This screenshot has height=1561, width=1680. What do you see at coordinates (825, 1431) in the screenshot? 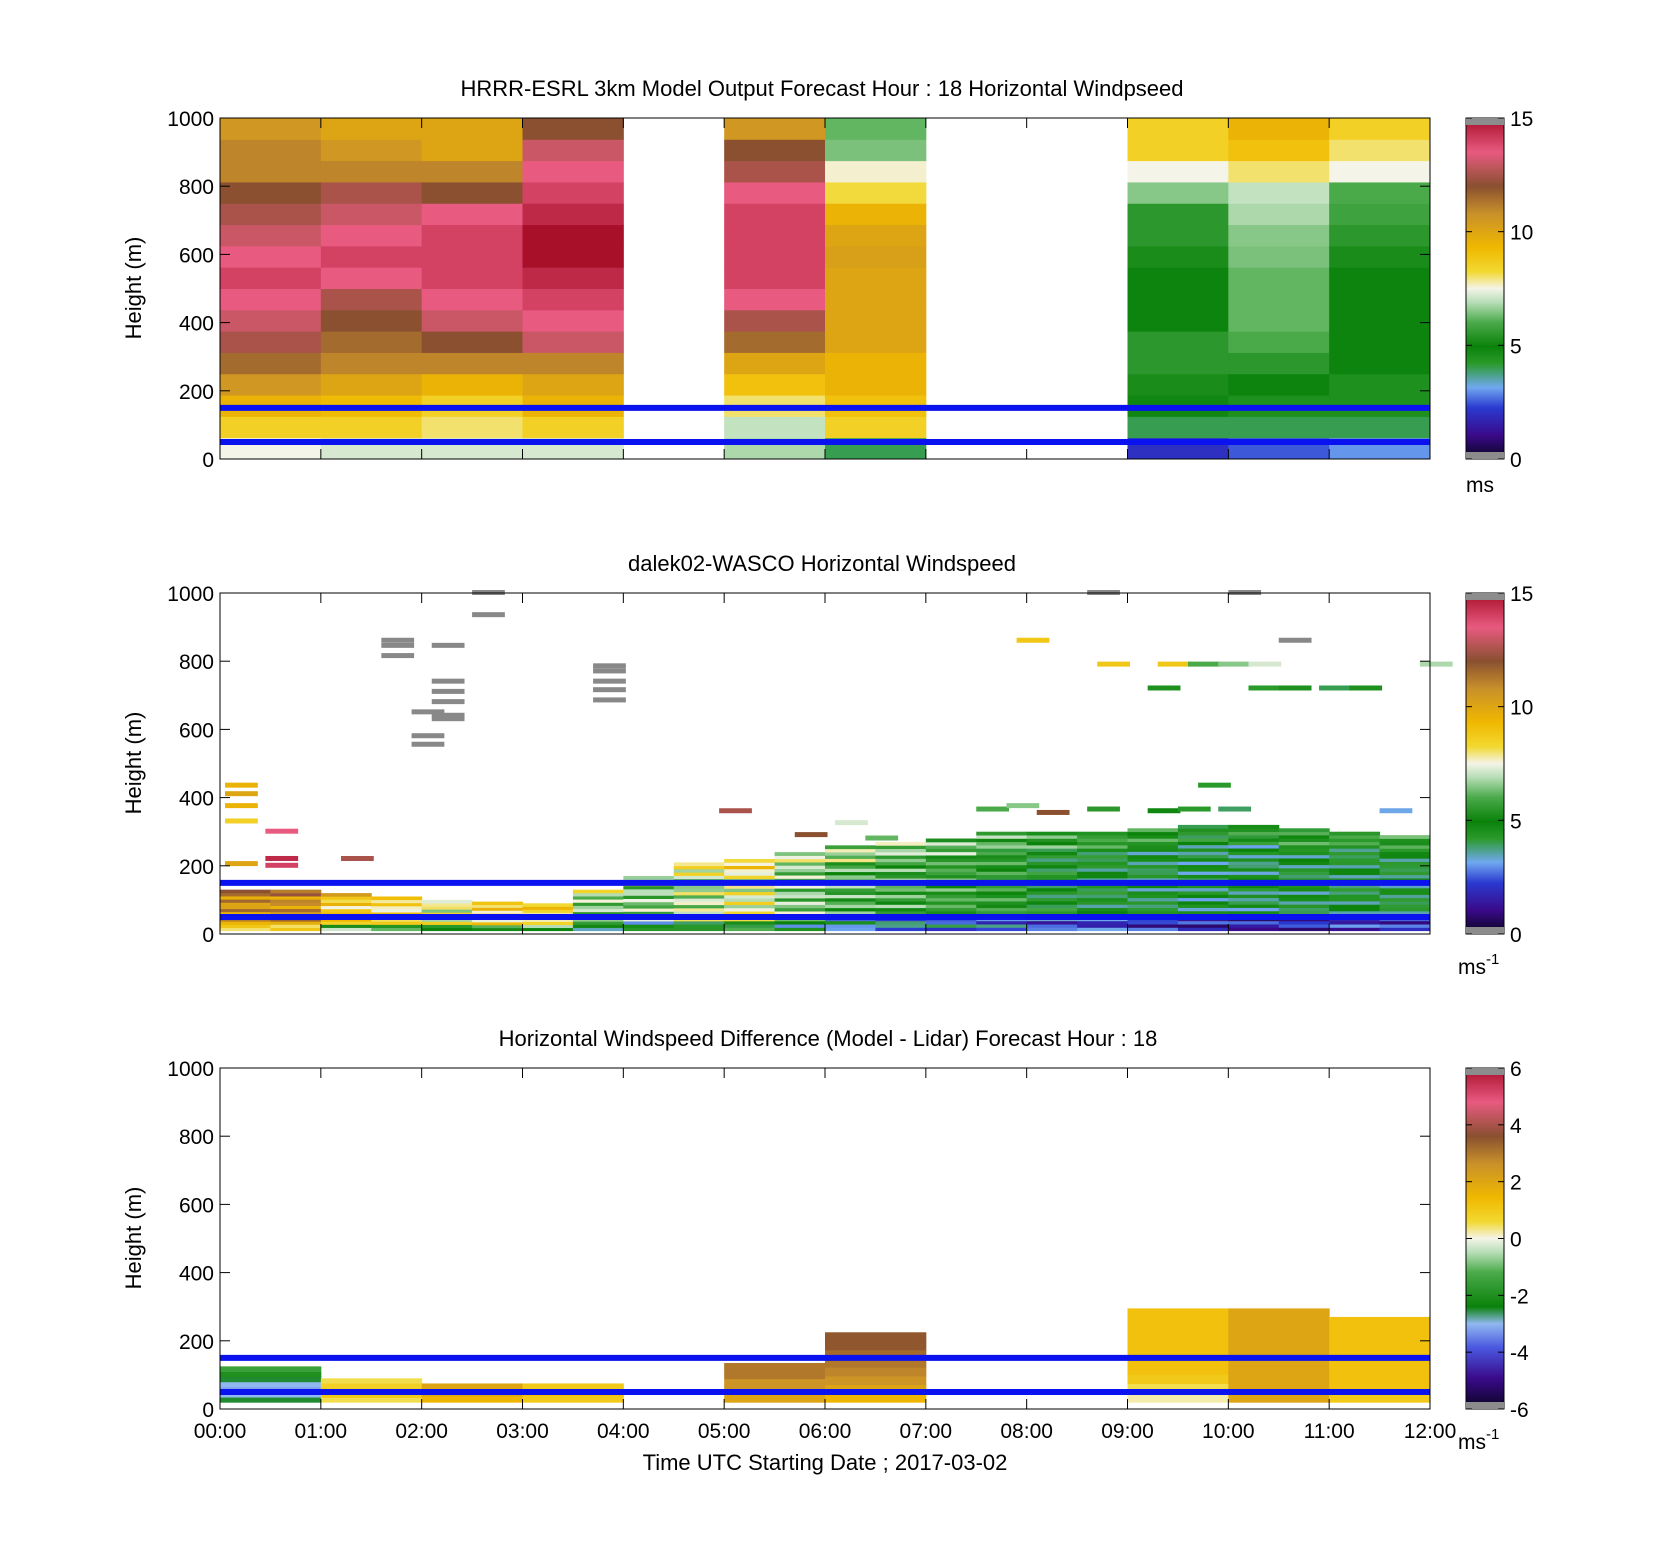
I see `x-tick-label: 06:00` at bounding box center [825, 1431].